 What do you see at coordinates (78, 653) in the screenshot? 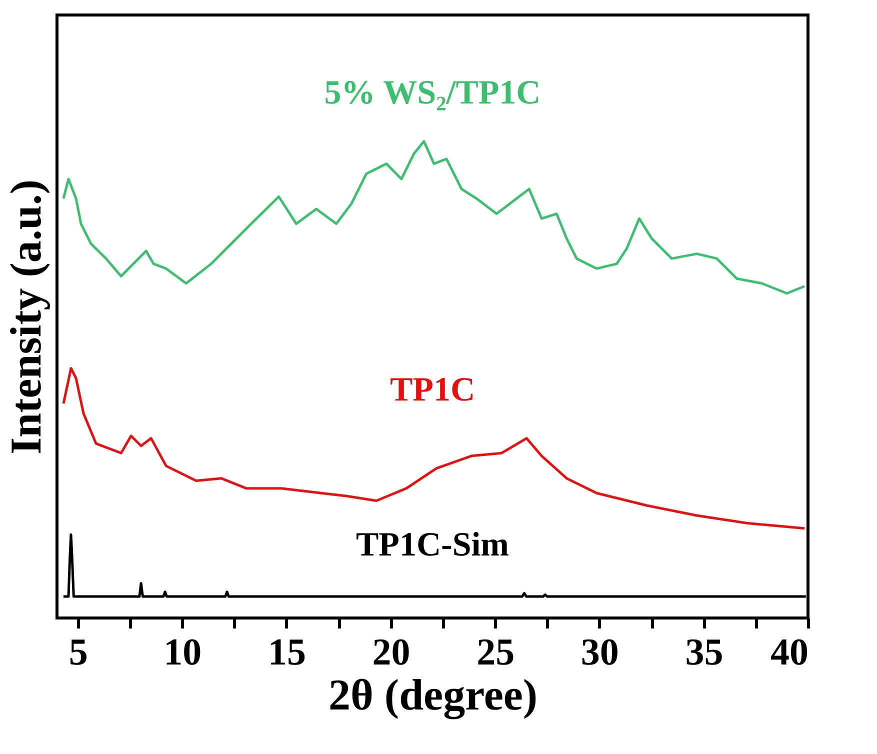
I see `x-tick-label: 5` at bounding box center [78, 653].